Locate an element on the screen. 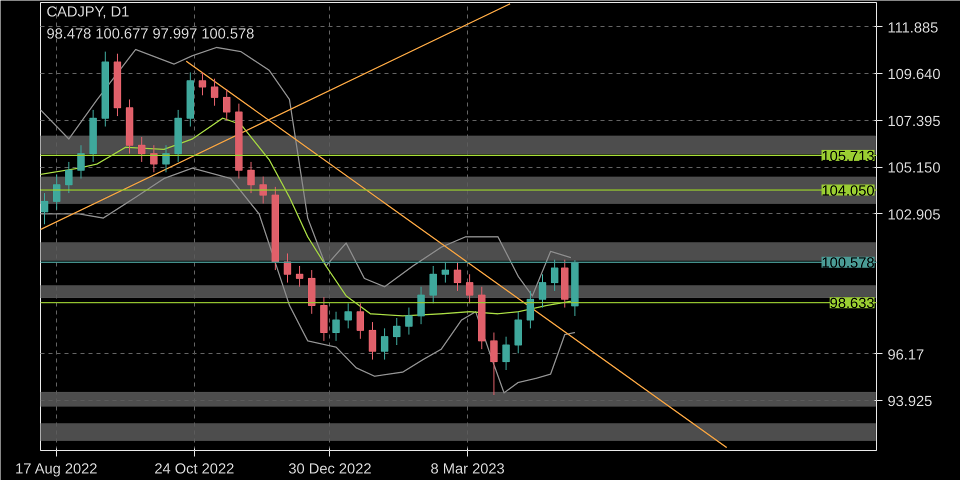  y-tick-label: 107.395 is located at coordinates (914, 122).